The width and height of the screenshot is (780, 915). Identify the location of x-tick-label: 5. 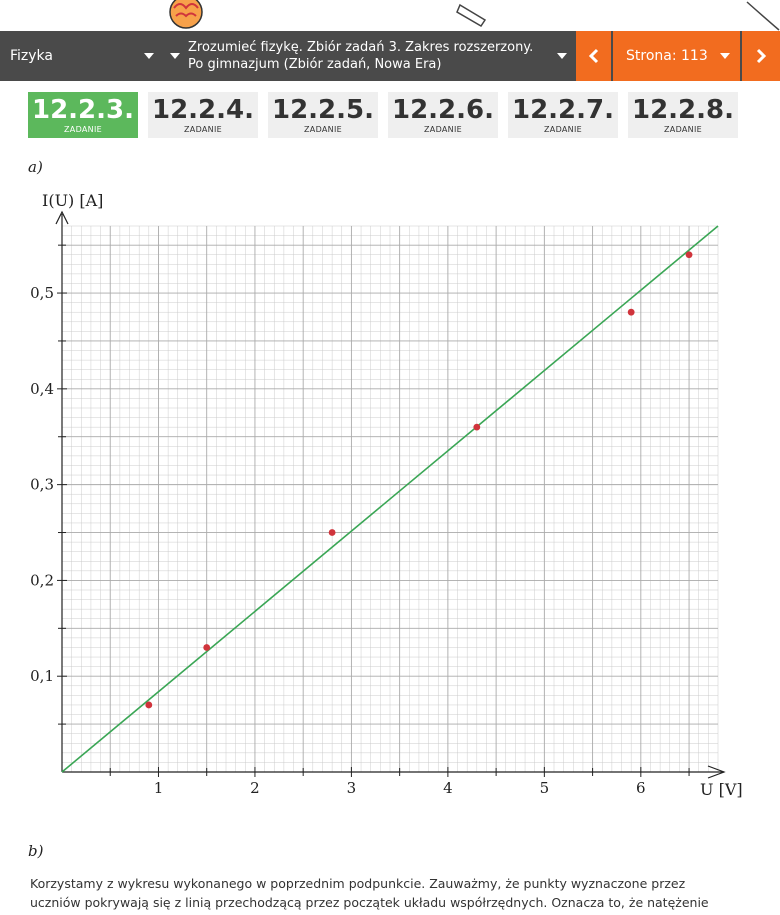
(545, 788).